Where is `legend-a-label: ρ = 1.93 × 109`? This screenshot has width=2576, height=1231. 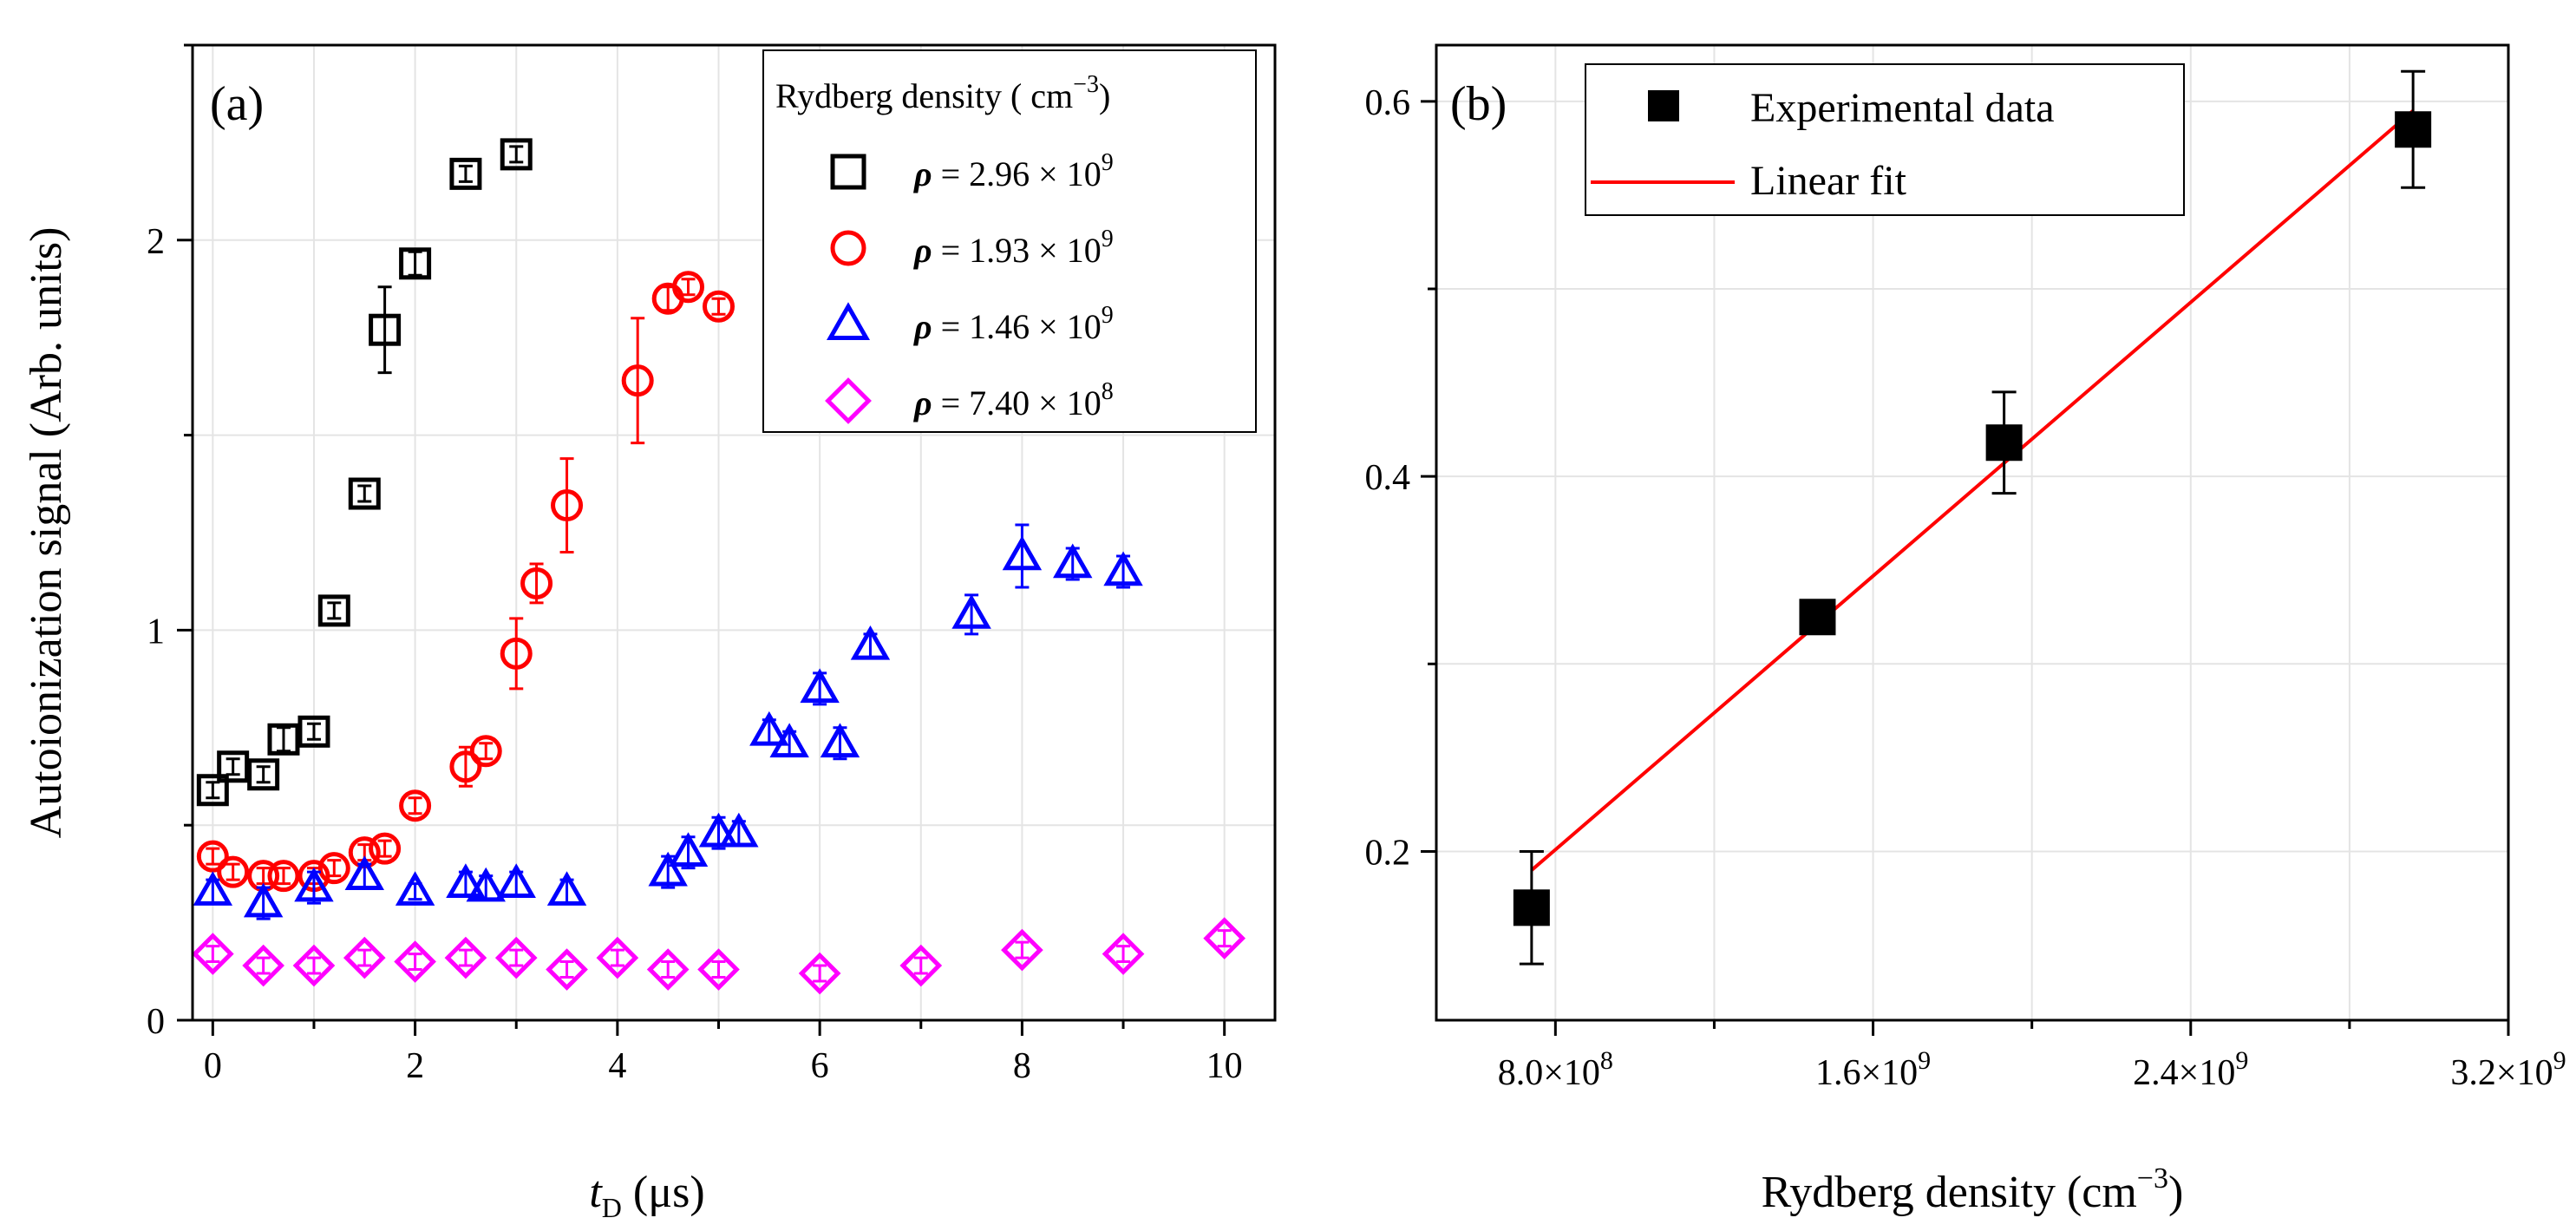 legend-a-label: ρ = 1.93 × 109 is located at coordinates (1013, 248).